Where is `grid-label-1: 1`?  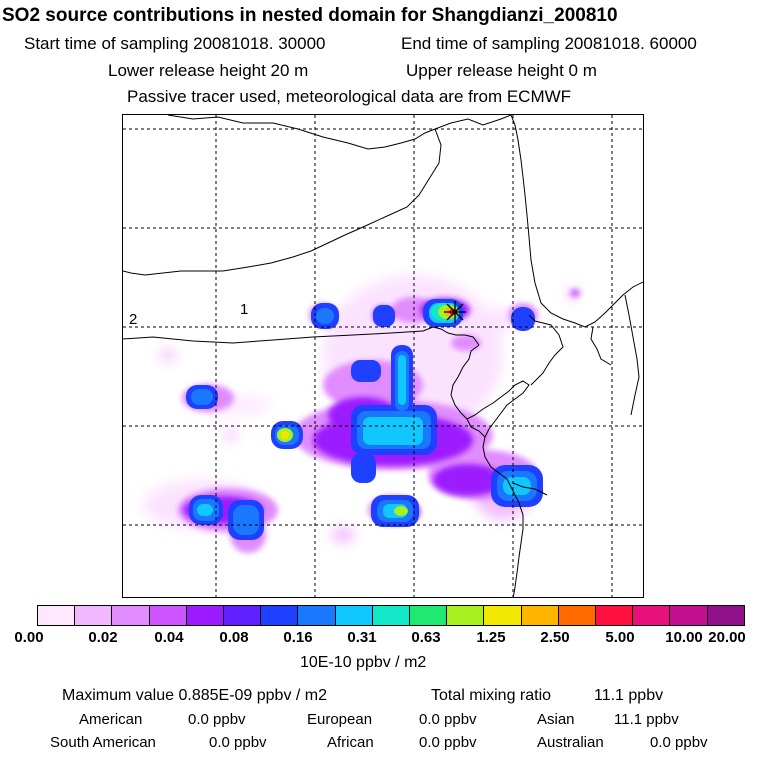 grid-label-1: 1 is located at coordinates (244, 309).